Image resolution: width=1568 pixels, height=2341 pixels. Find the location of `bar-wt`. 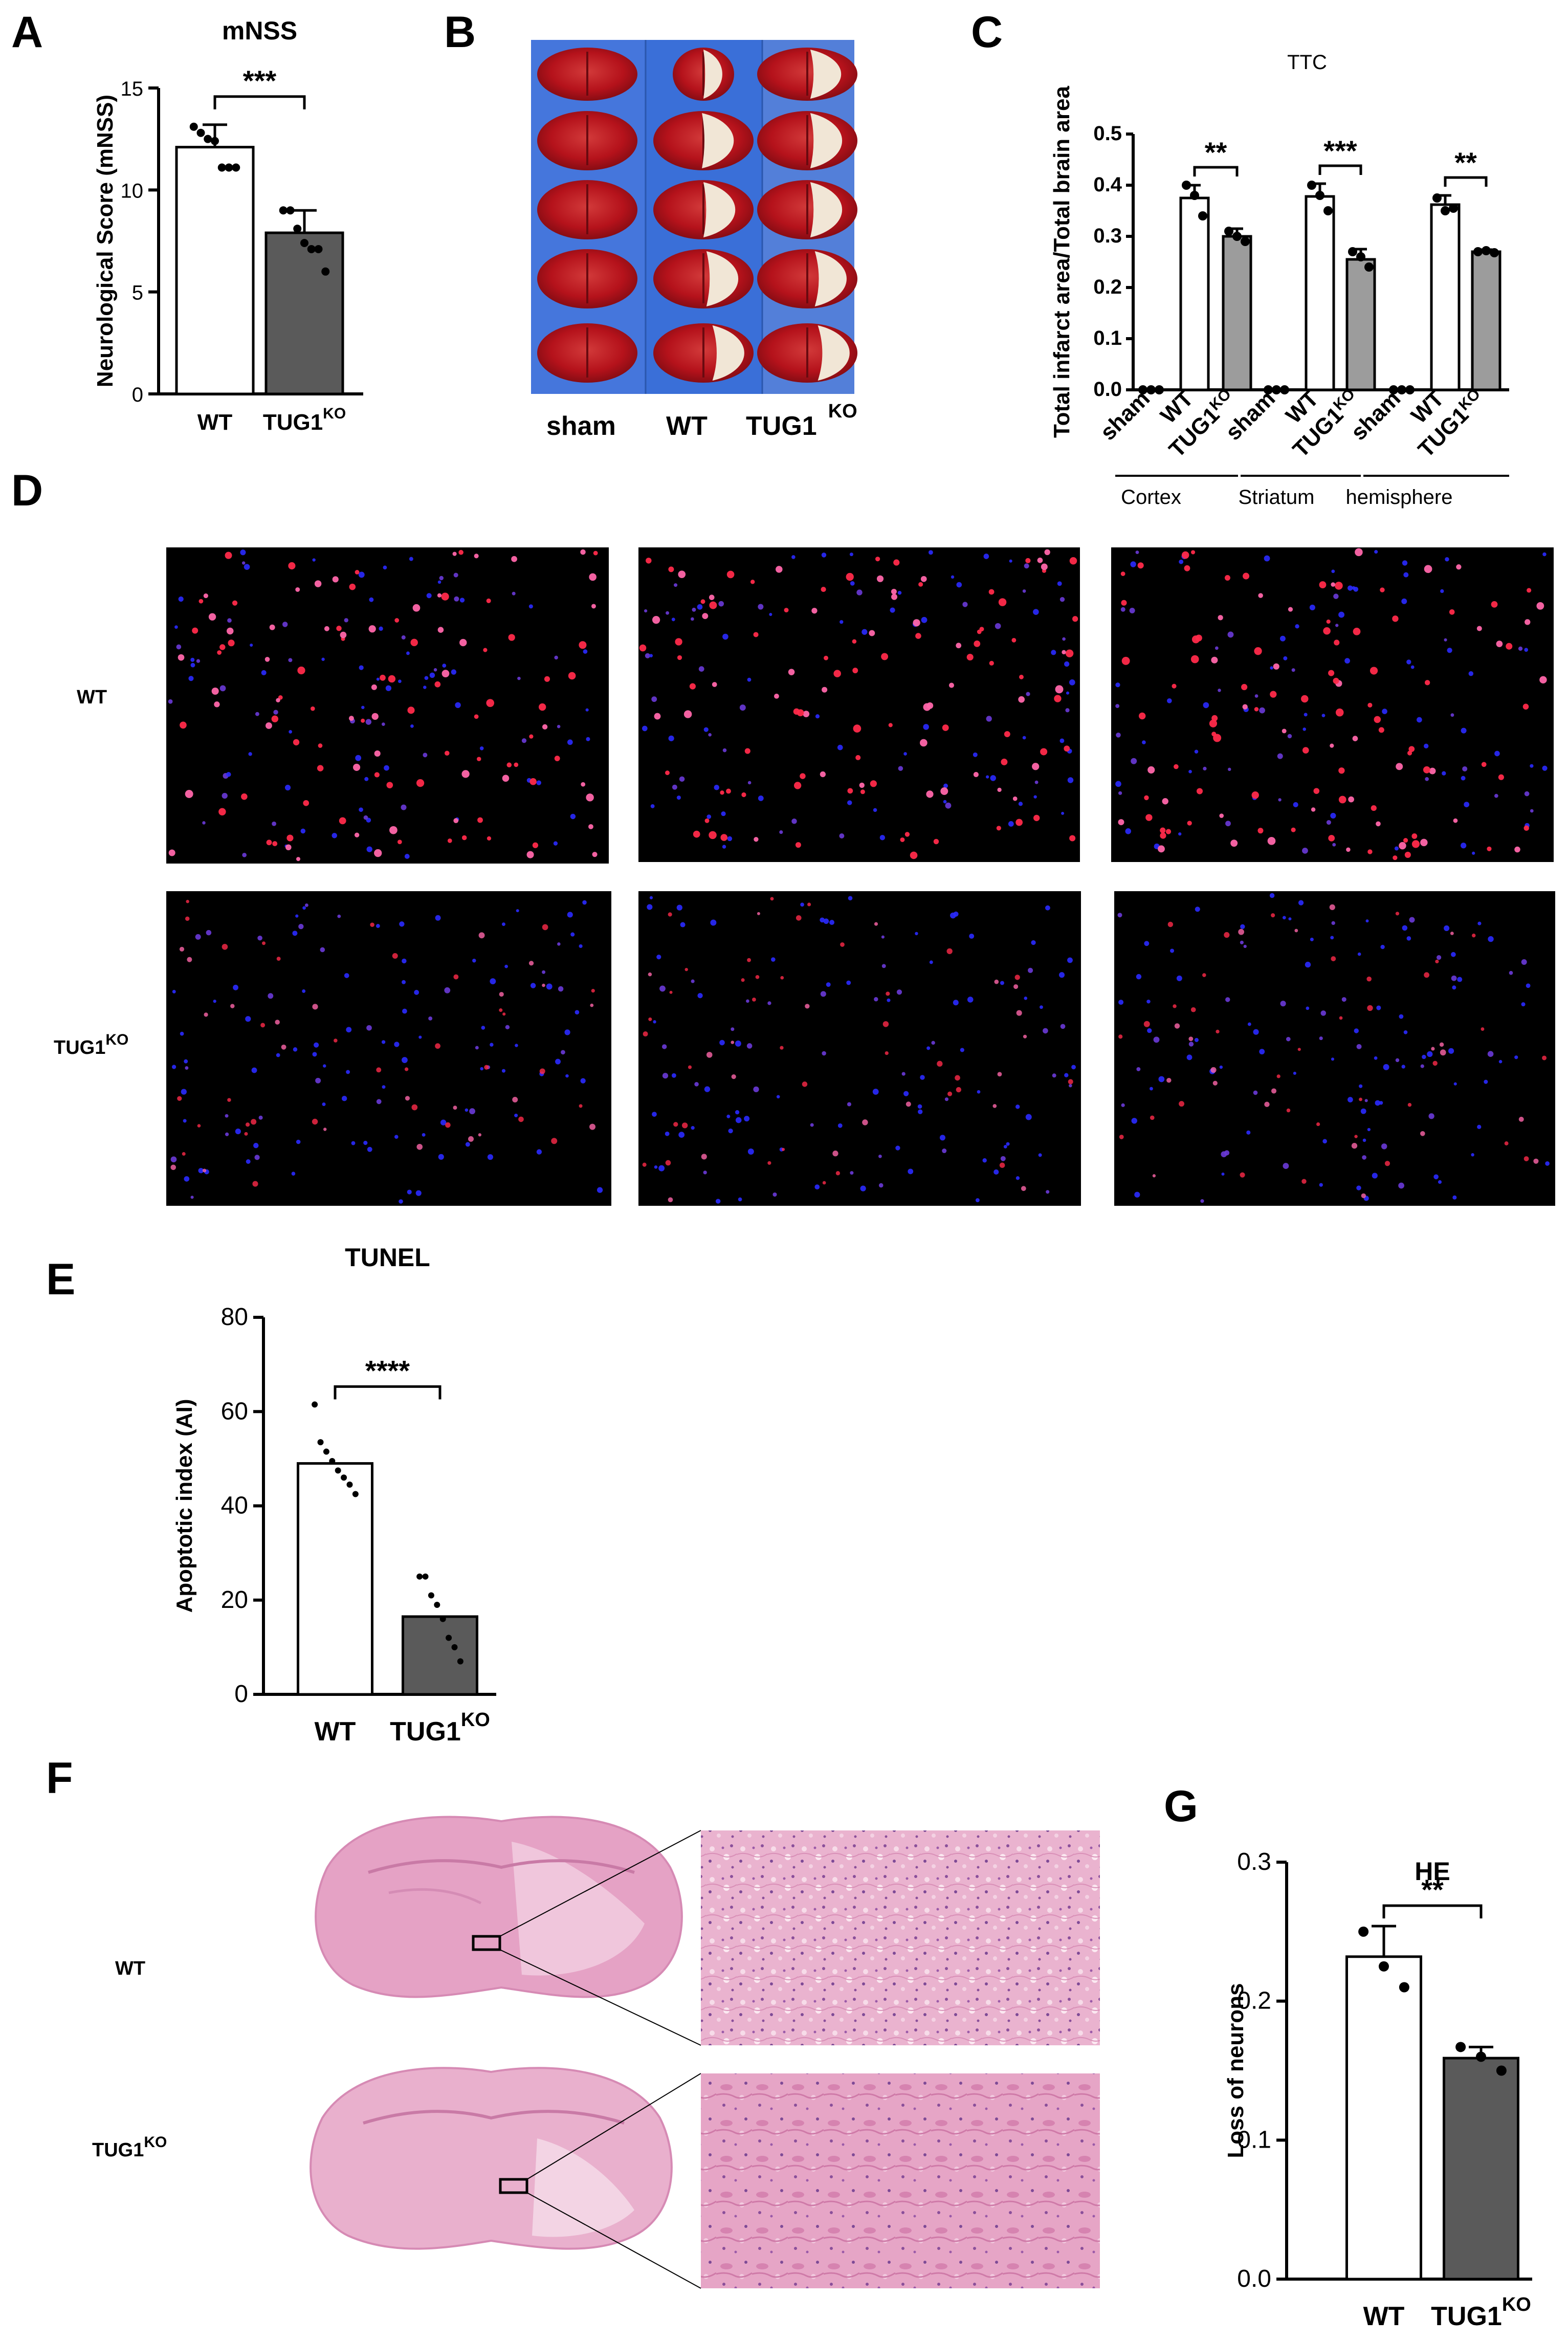

bar-wt is located at coordinates (1383, 2118).